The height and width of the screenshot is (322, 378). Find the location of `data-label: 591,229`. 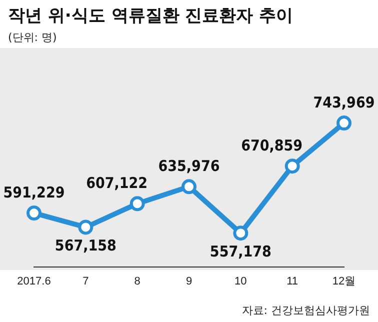

data-label: 591,229 is located at coordinates (34, 192).